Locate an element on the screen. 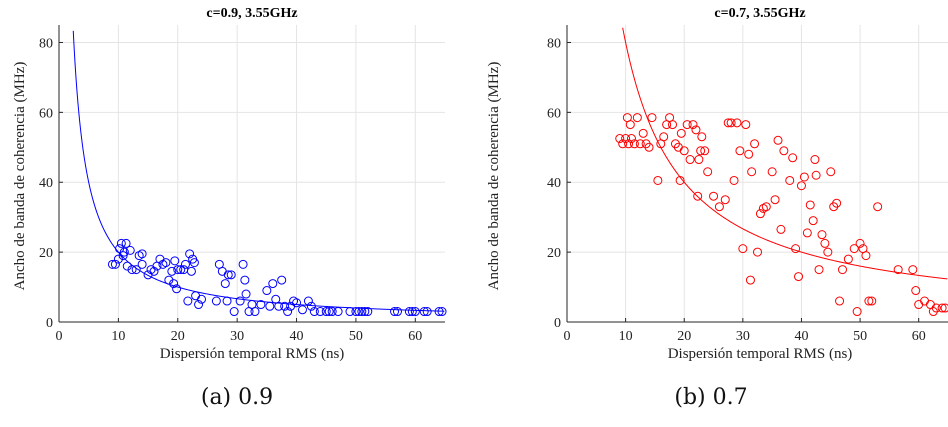  x-tick-label: 40 is located at coordinates (801, 336).